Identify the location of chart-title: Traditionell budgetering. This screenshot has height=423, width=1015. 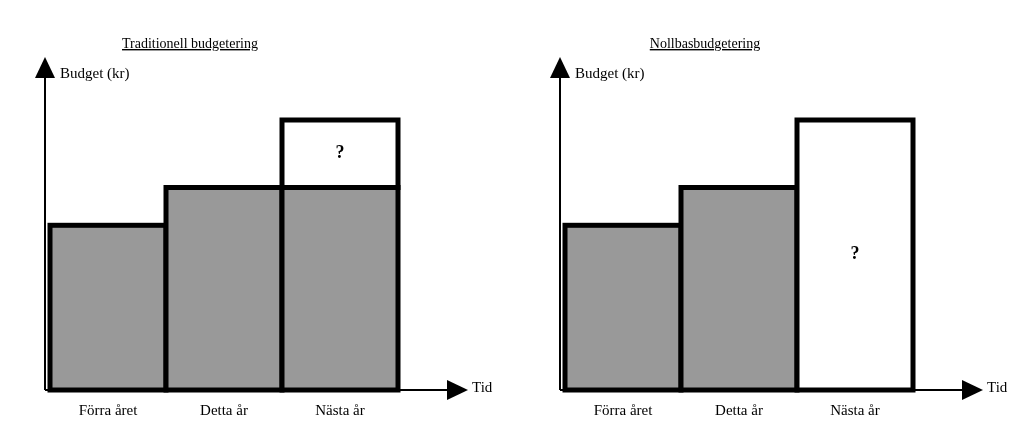
(190, 43).